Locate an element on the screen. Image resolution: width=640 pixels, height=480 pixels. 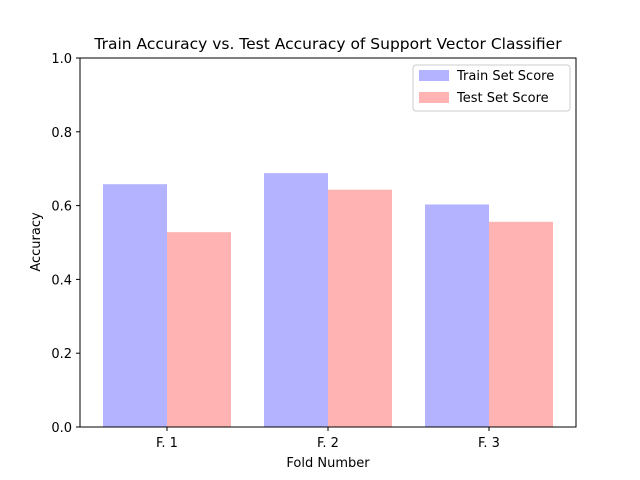
y-tick-label-5: 1.0 is located at coordinates (61, 59).